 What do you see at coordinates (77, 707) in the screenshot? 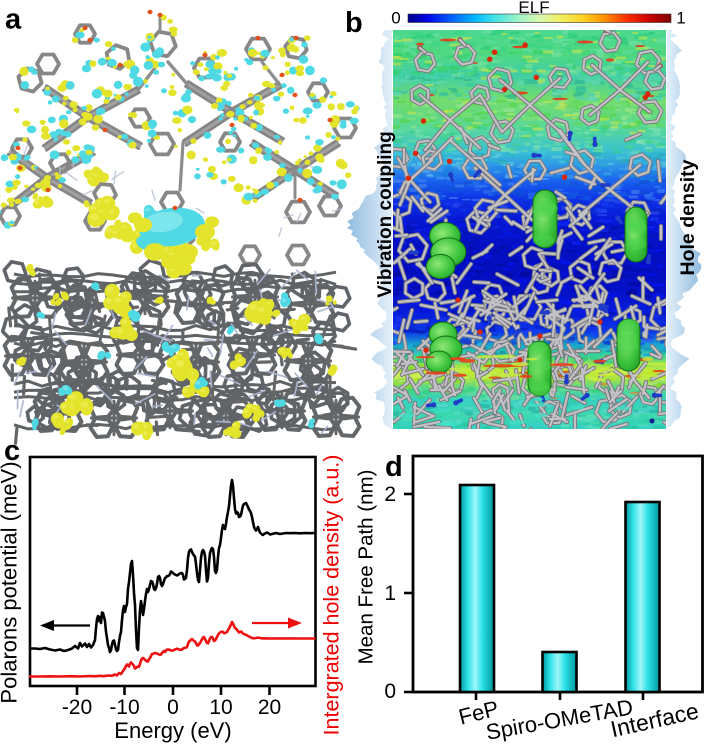
I see `svg-text: -20` at bounding box center [77, 707].